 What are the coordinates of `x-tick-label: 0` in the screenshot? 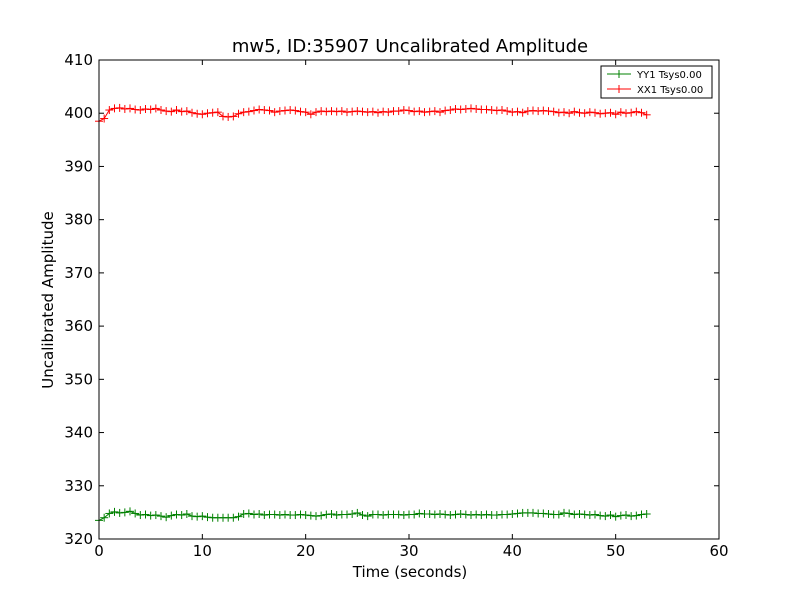 It's located at (99, 551).